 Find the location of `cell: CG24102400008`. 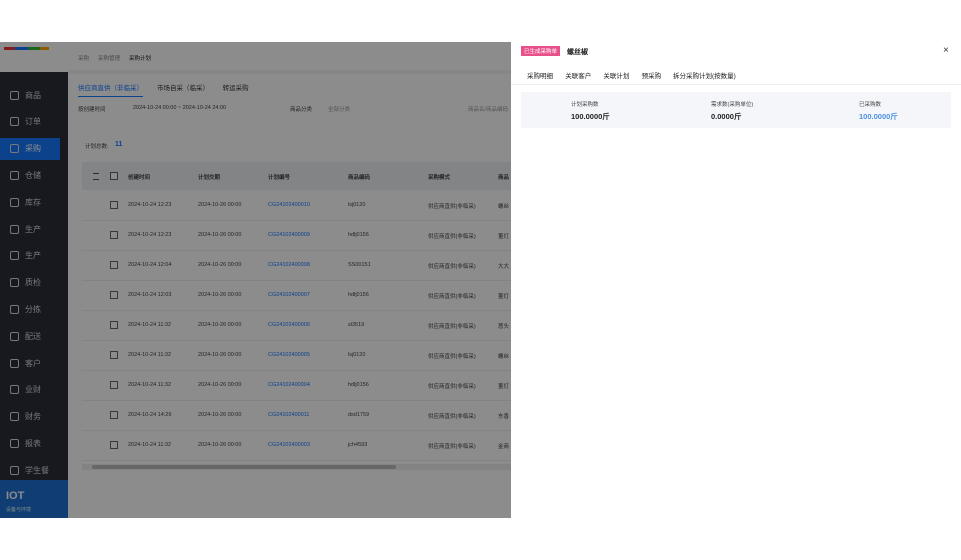

cell: CG24102400008 is located at coordinates (289, 265).